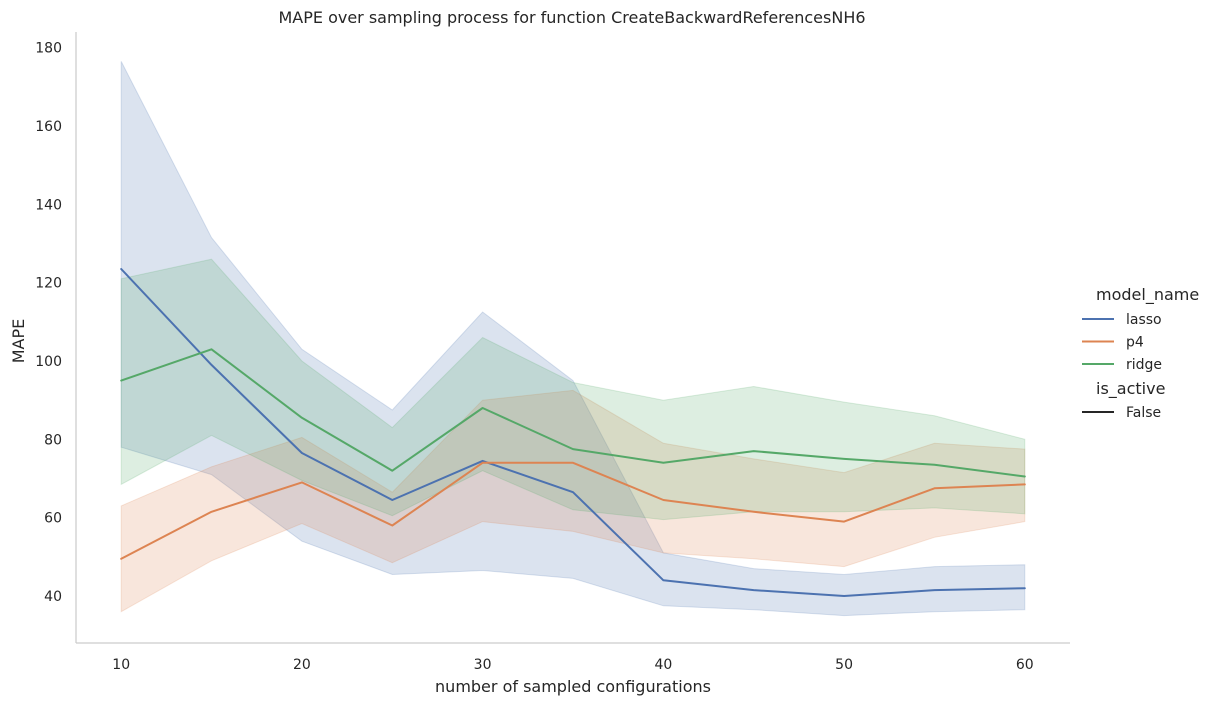  Describe the element at coordinates (1143, 413) in the screenshot. I see `legend-style-label: False` at that location.